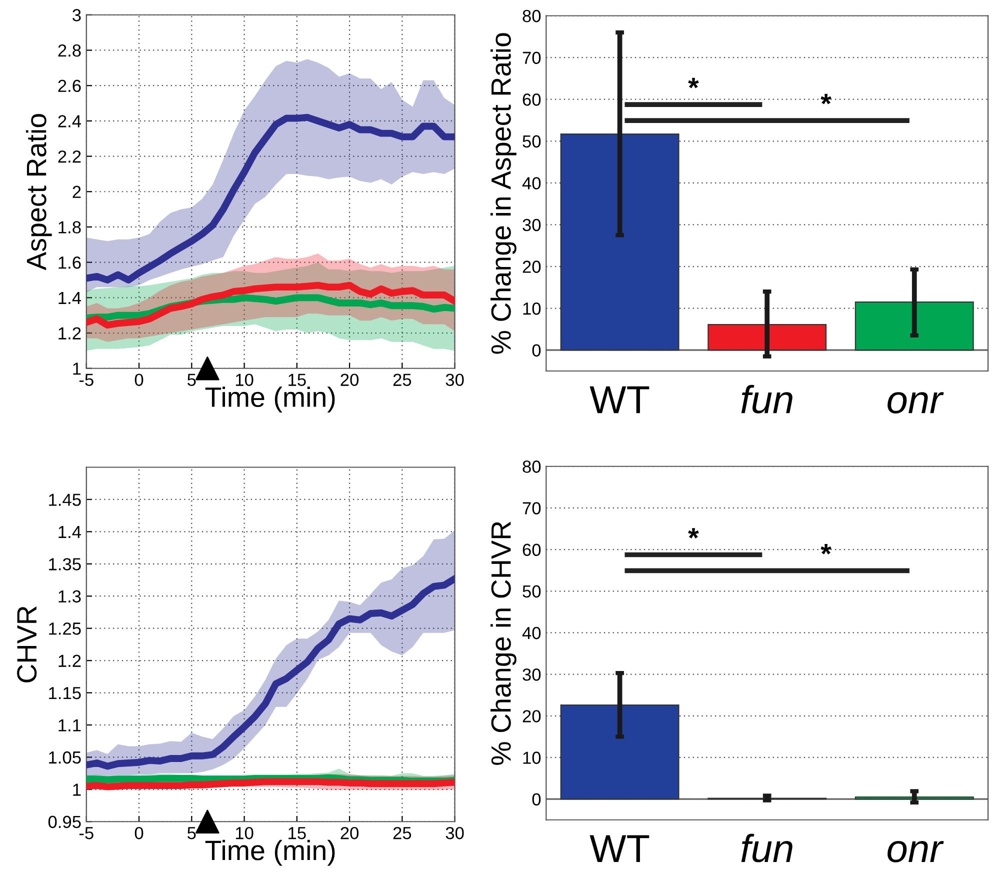 The image size is (993, 875). I want to click on y-tick-label: 1.1, so click(69, 725).